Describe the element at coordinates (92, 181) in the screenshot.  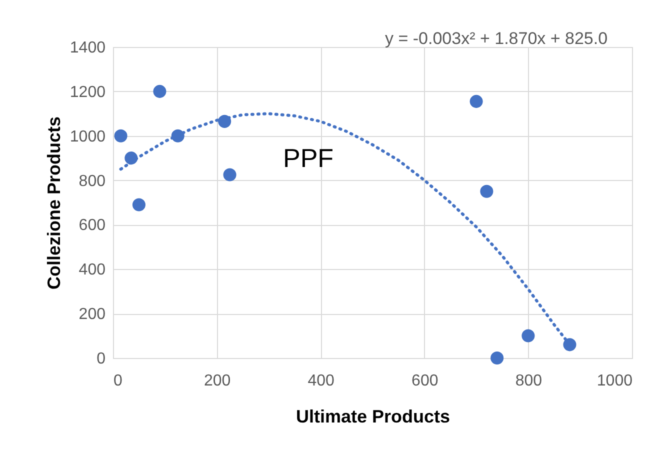
I see `y-tick-label: 800` at that location.